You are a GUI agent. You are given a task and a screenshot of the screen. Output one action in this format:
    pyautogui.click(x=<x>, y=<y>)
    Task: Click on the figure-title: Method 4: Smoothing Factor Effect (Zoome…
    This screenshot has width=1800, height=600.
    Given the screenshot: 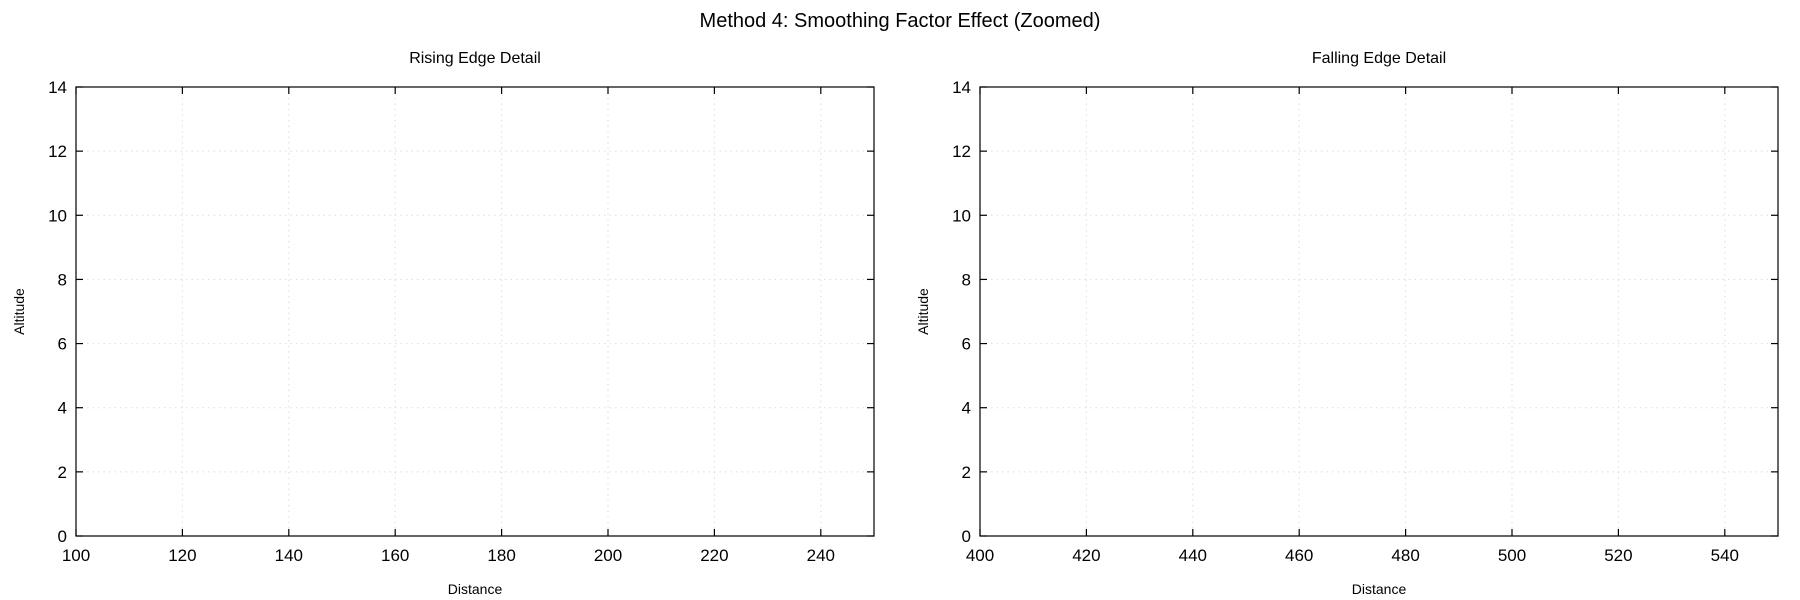 What is the action you would take?
    pyautogui.click(x=900, y=21)
    